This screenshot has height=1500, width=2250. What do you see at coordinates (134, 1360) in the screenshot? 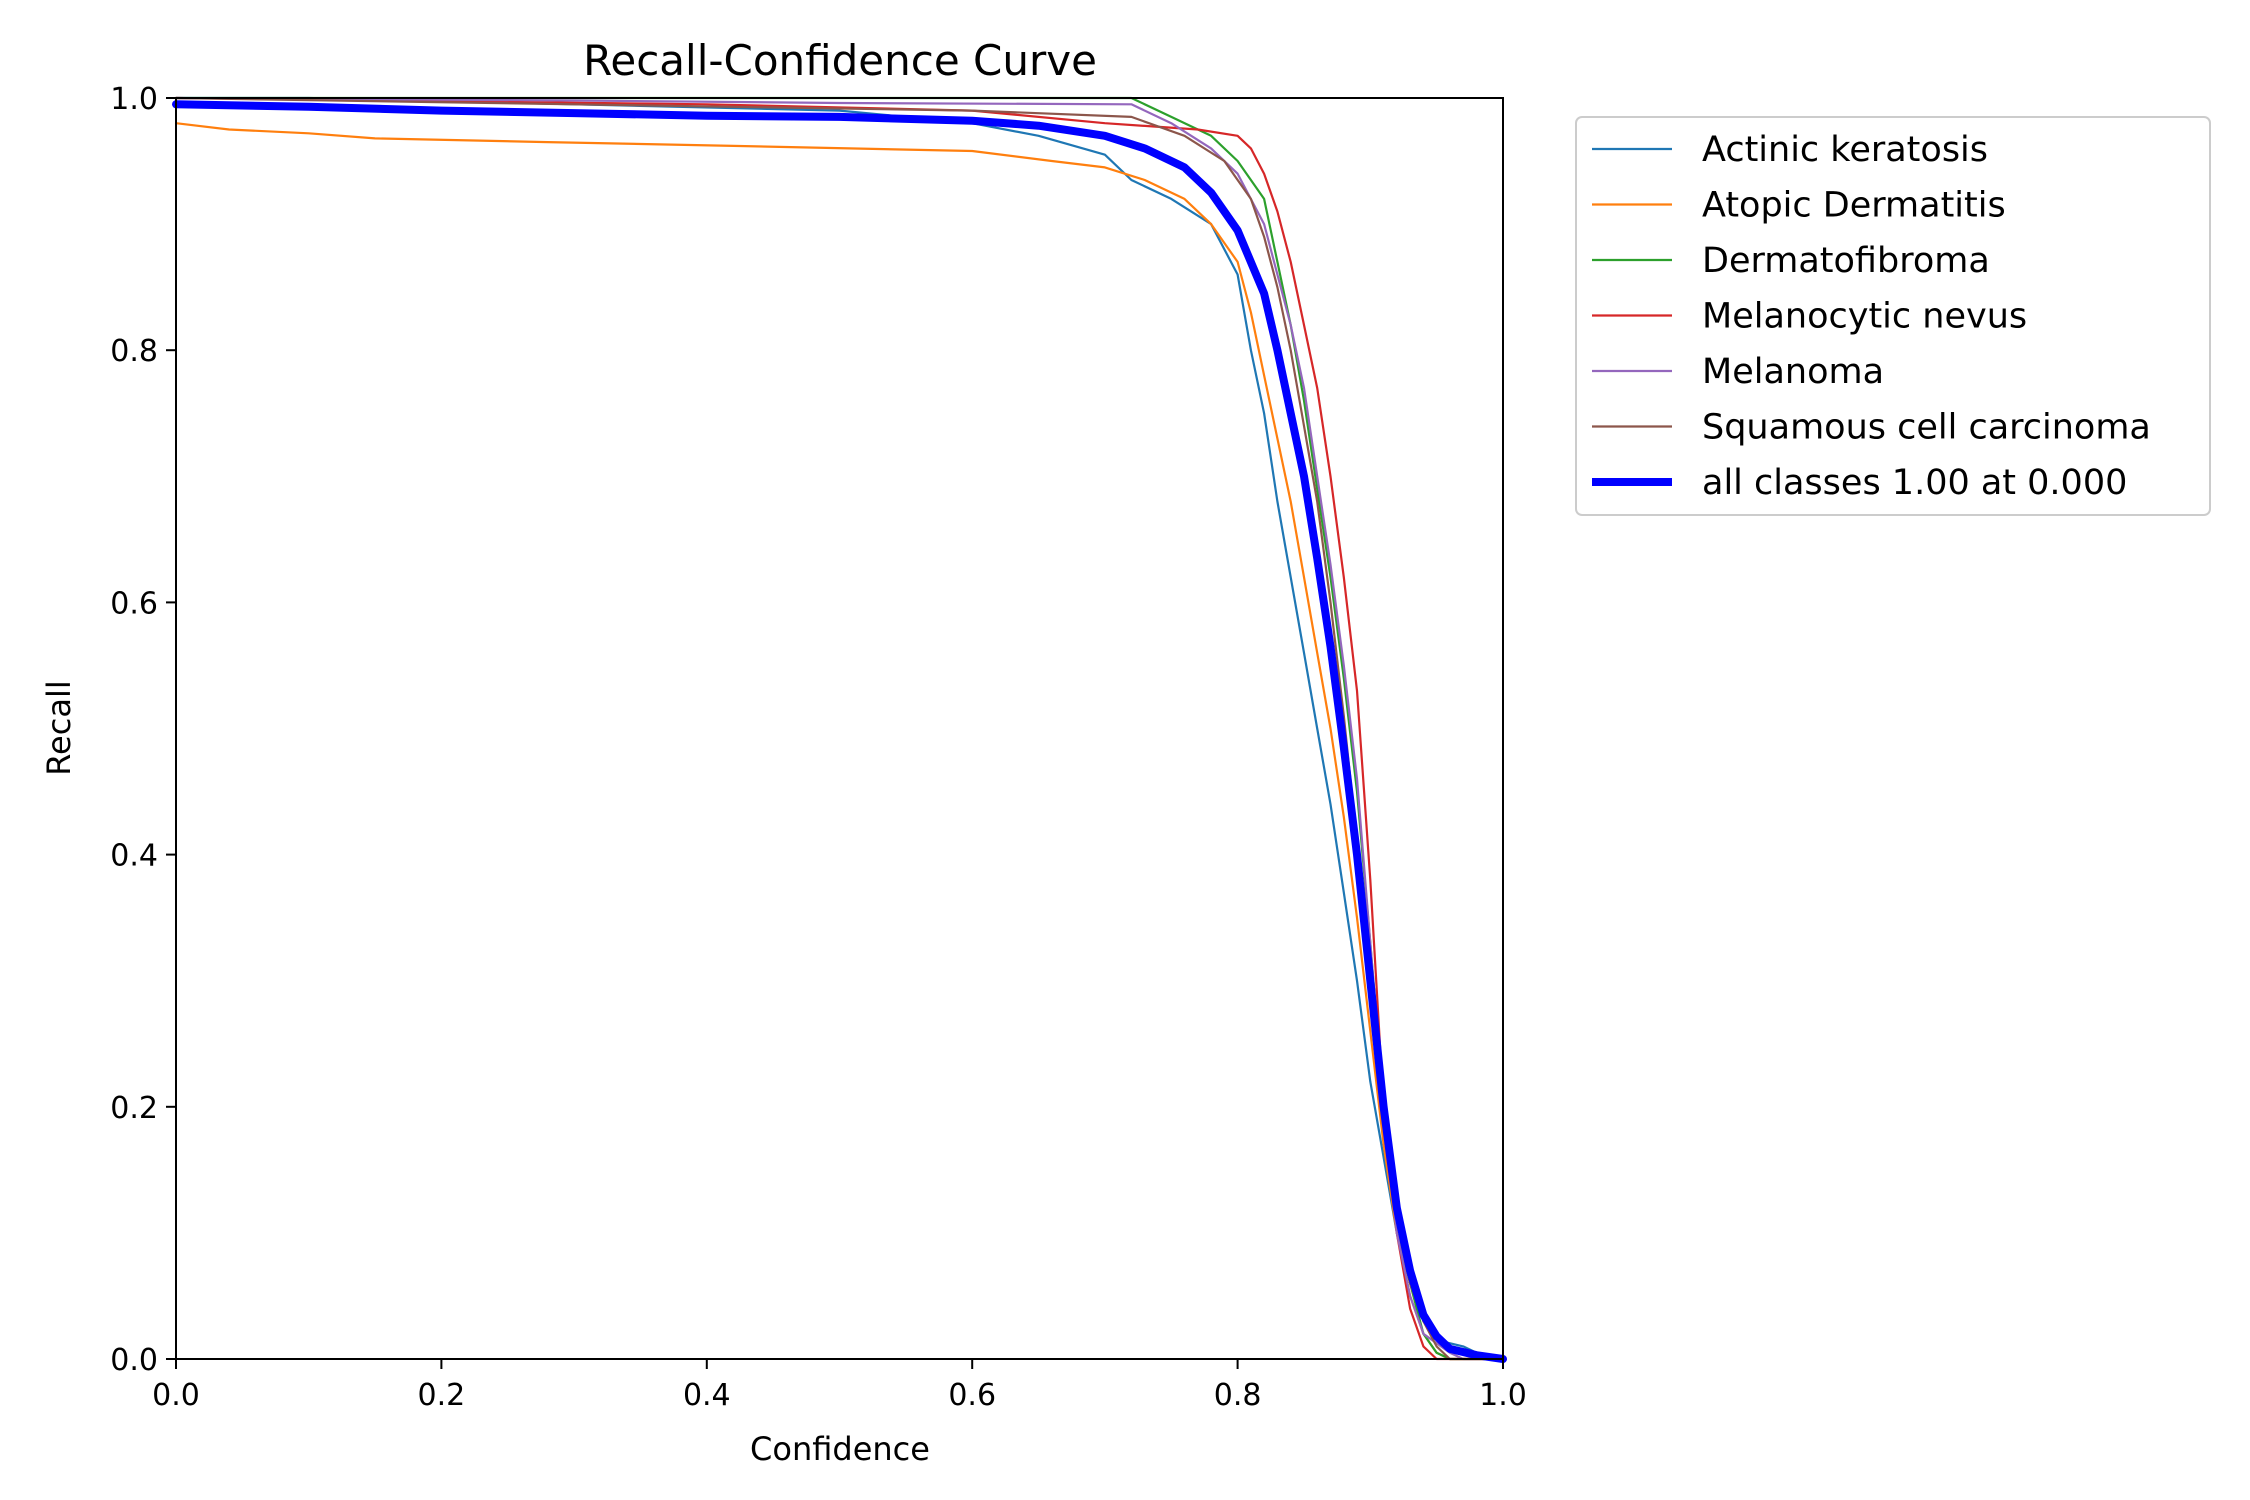
I see `y-tick-label: 0.0` at bounding box center [134, 1360].